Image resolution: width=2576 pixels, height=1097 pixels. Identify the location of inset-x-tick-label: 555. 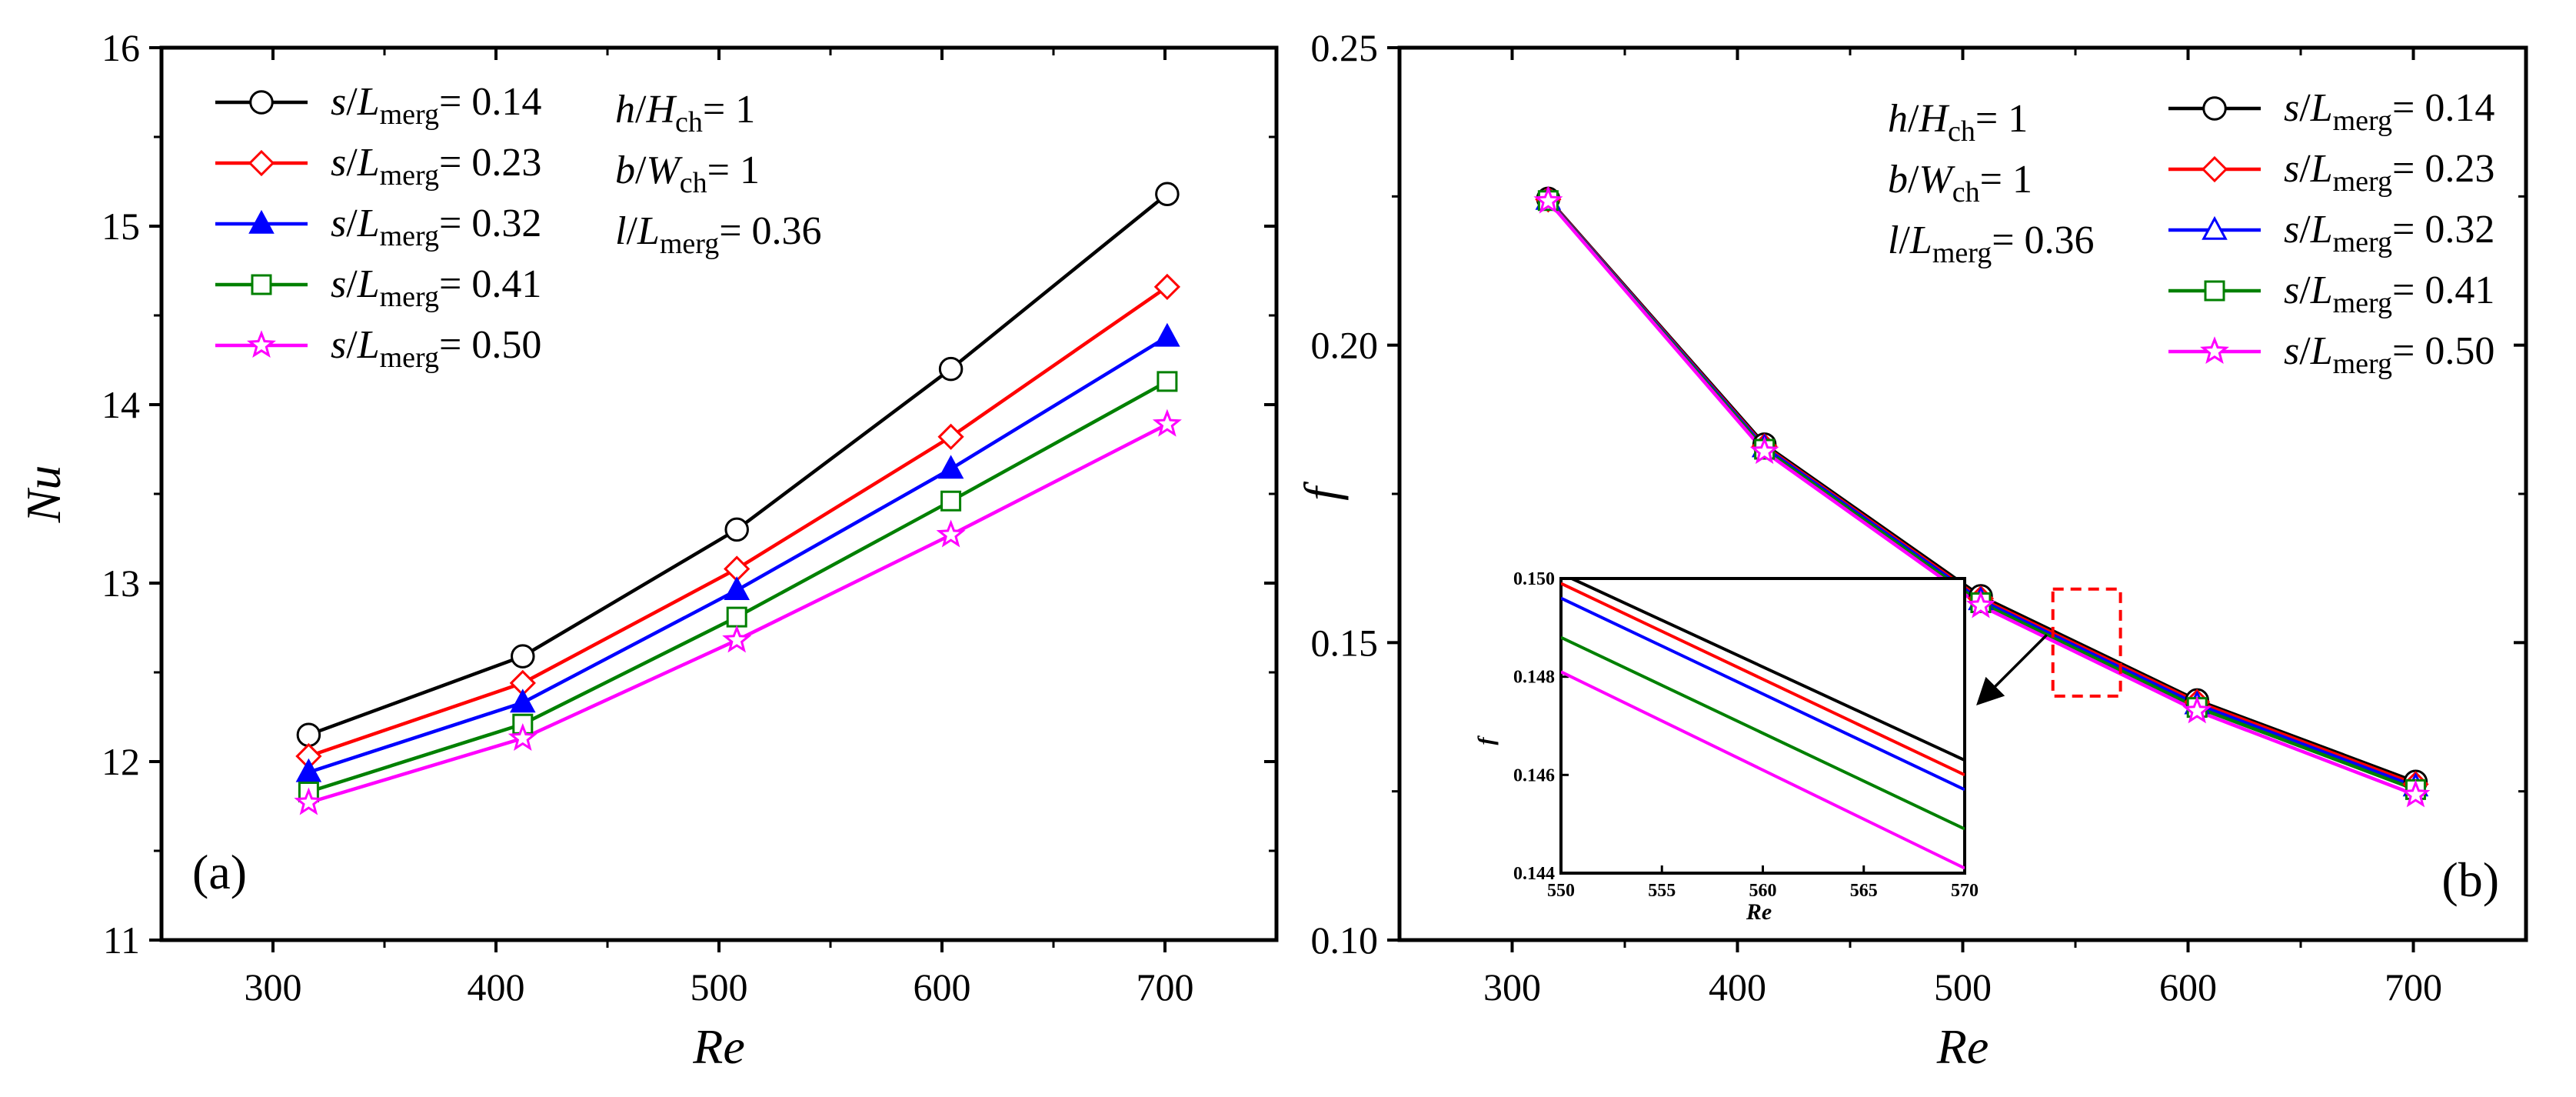
(1662, 891).